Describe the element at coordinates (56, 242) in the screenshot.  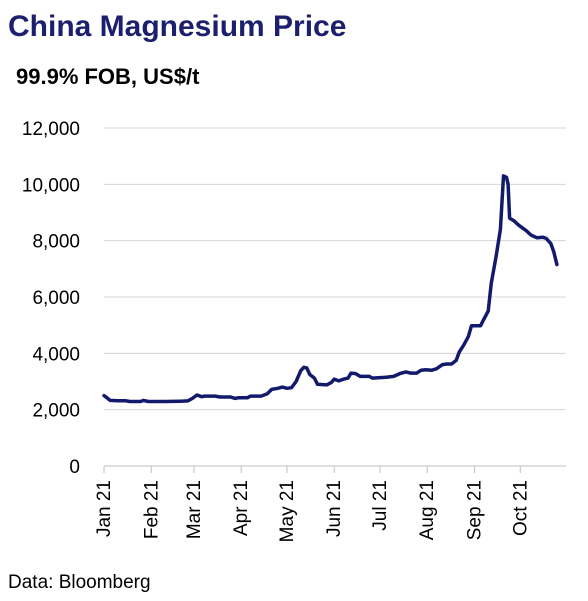
I see `y-tick-label: 8,000` at that location.